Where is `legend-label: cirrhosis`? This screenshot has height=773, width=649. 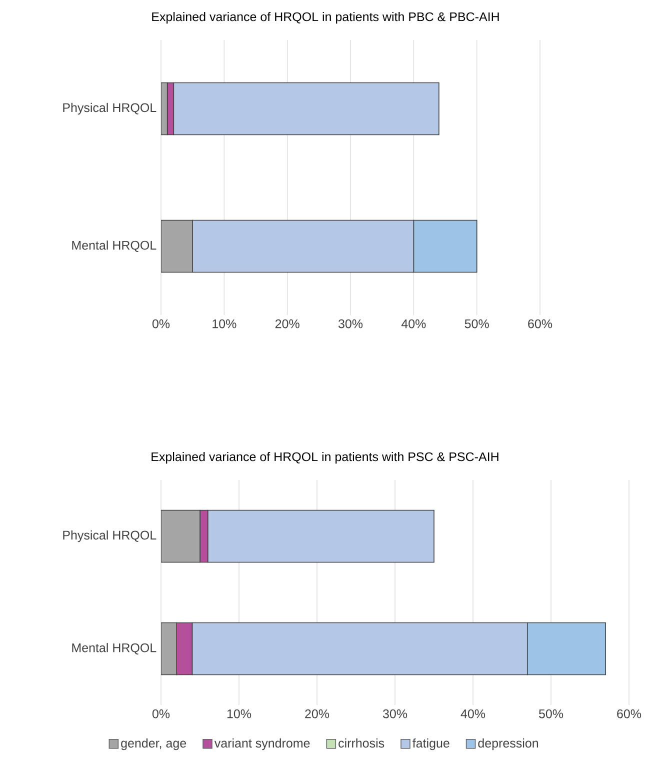
legend-label: cirrhosis is located at coordinates (361, 743).